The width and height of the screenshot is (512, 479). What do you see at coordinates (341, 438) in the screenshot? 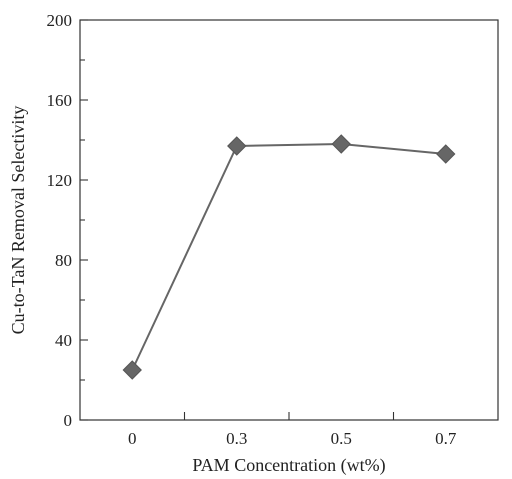
I see `x-tick-label: 0.5` at bounding box center [341, 438].